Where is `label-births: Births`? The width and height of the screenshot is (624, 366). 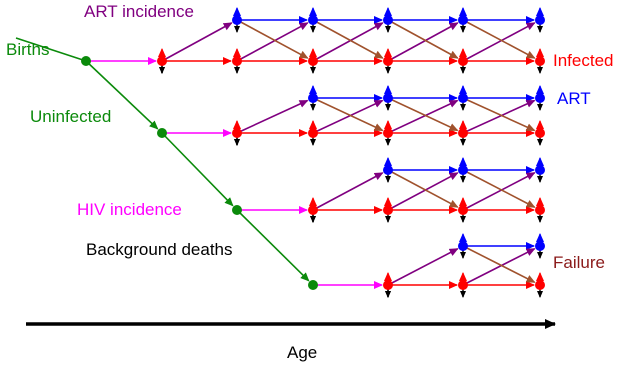 label-births: Births is located at coordinates (27, 49).